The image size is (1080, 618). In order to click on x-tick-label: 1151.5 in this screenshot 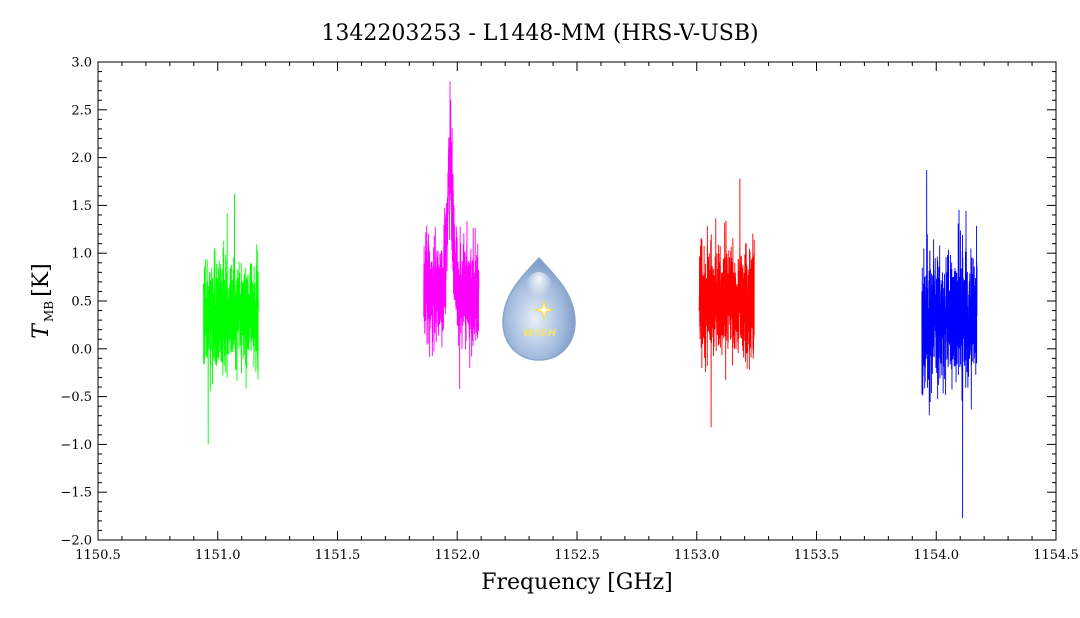, I will do `click(338, 555)`.